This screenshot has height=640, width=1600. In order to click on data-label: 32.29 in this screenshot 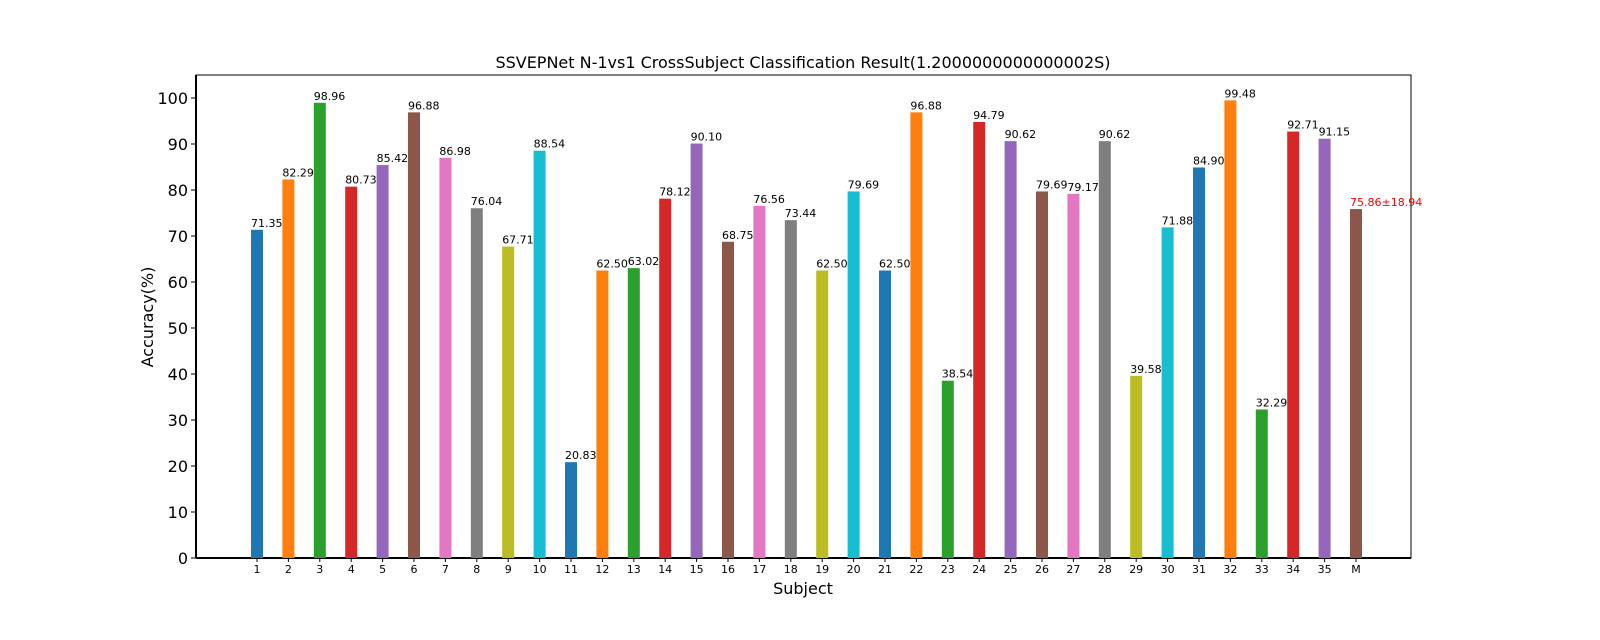, I will do `click(1272, 402)`.